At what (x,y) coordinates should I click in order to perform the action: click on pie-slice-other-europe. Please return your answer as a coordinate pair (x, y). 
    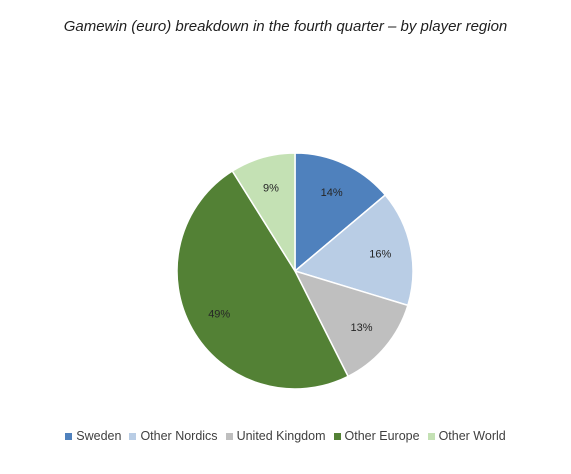
    Looking at the image, I should click on (263, 279).